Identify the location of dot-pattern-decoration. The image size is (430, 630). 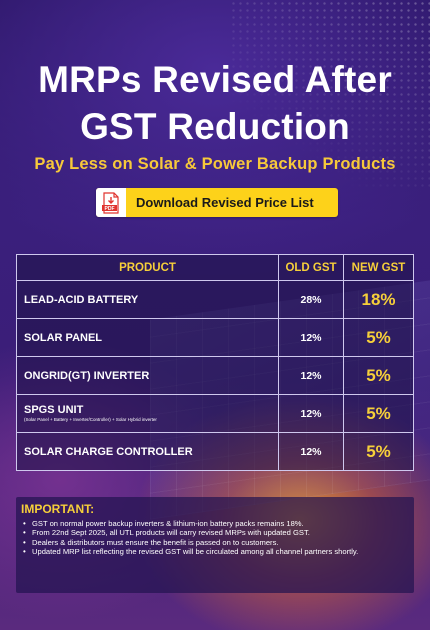
(330, 95).